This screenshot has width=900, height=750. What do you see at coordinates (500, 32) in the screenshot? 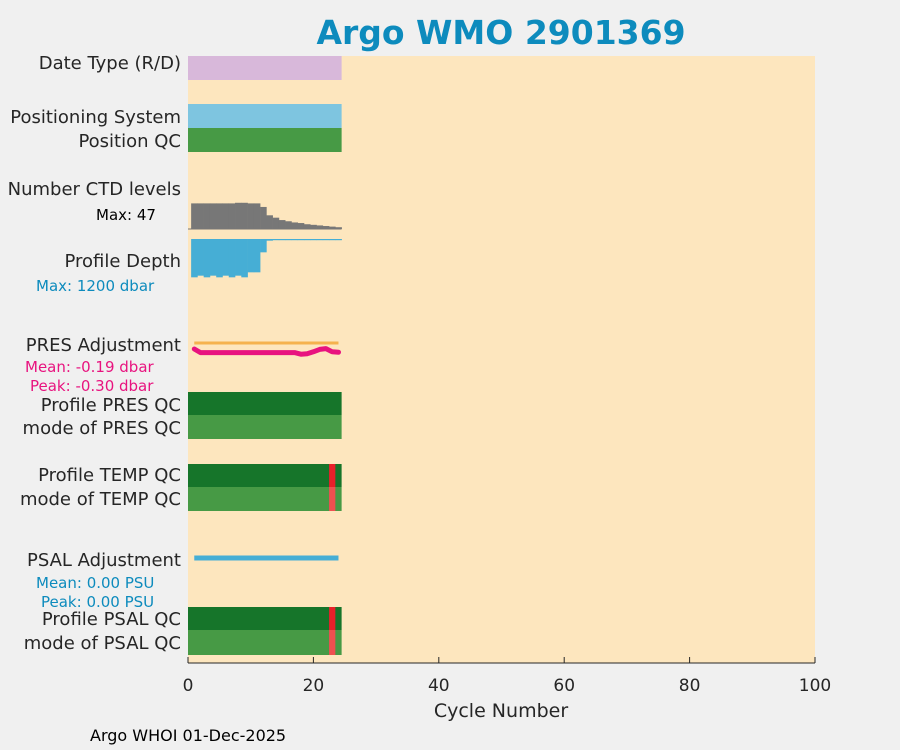
I see `chart-title: Argo WMO 2901369` at bounding box center [500, 32].